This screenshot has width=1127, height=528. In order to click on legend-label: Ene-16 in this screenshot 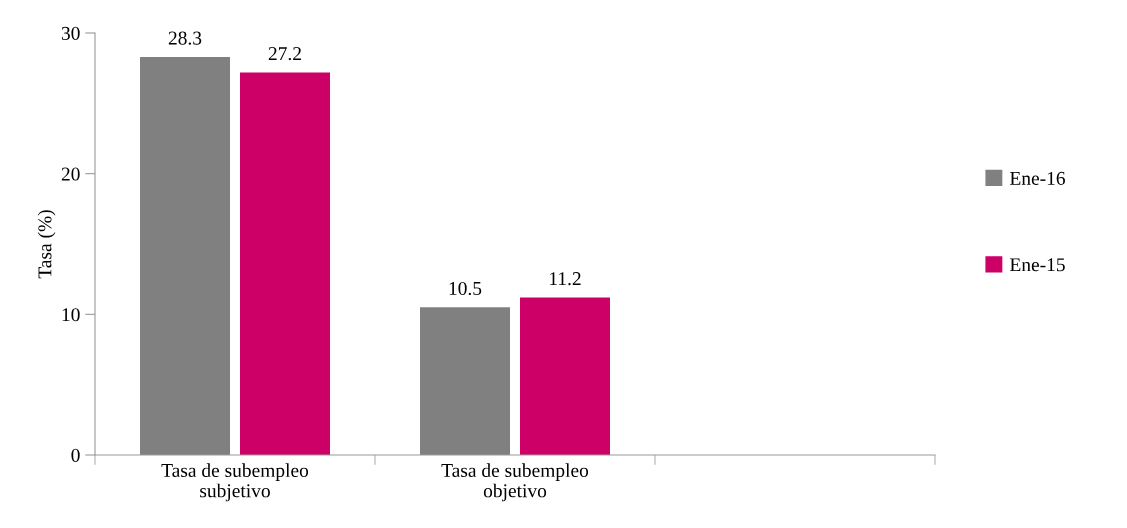, I will do `click(1037, 178)`.